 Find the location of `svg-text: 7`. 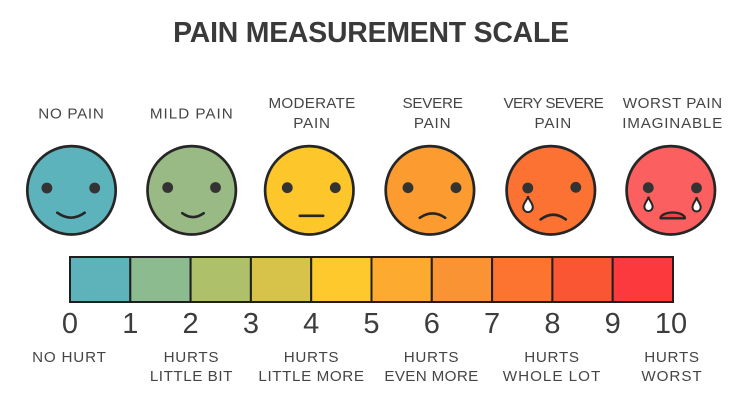

svg-text: 7 is located at coordinates (492, 324).